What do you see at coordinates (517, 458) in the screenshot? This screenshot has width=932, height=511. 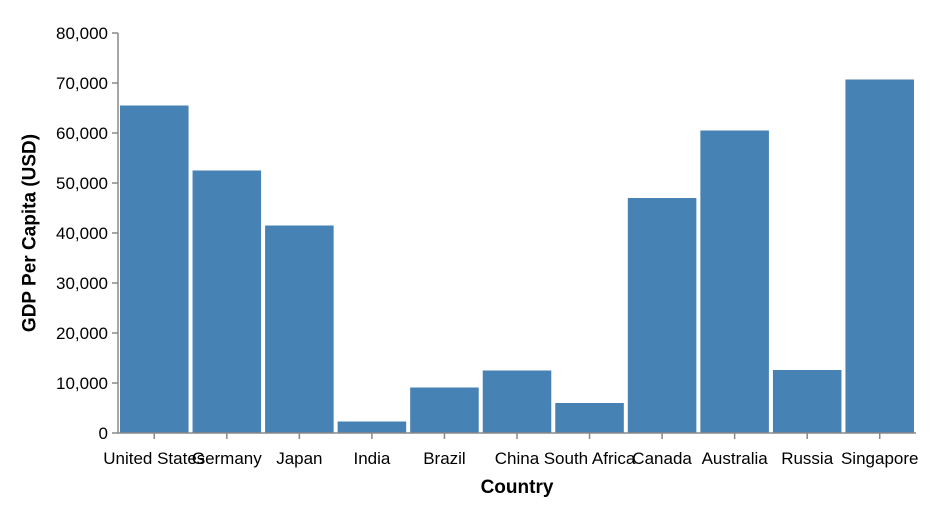 I see `x-tick-label: China` at bounding box center [517, 458].